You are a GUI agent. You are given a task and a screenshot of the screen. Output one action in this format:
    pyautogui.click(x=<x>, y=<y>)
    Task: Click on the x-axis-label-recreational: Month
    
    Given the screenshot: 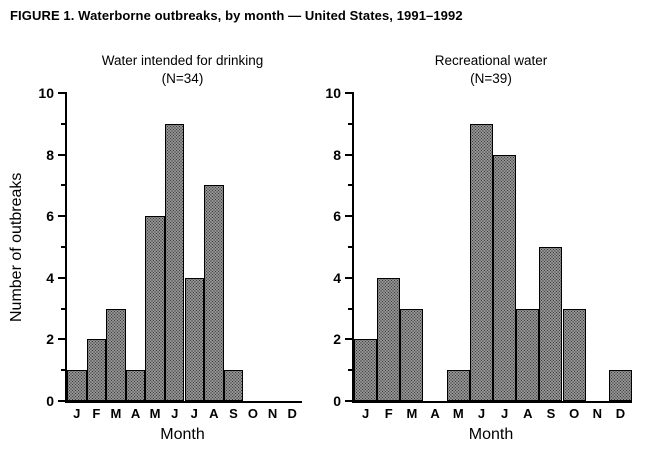 What is the action you would take?
    pyautogui.click(x=491, y=434)
    